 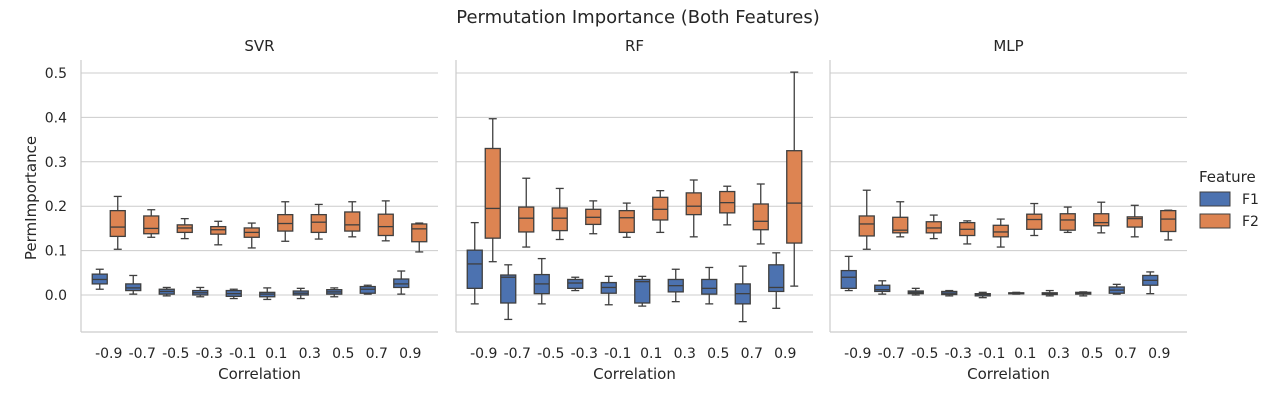 What do you see at coordinates (31, 198) in the screenshot?
I see `y-axis-label: PermImportance` at bounding box center [31, 198].